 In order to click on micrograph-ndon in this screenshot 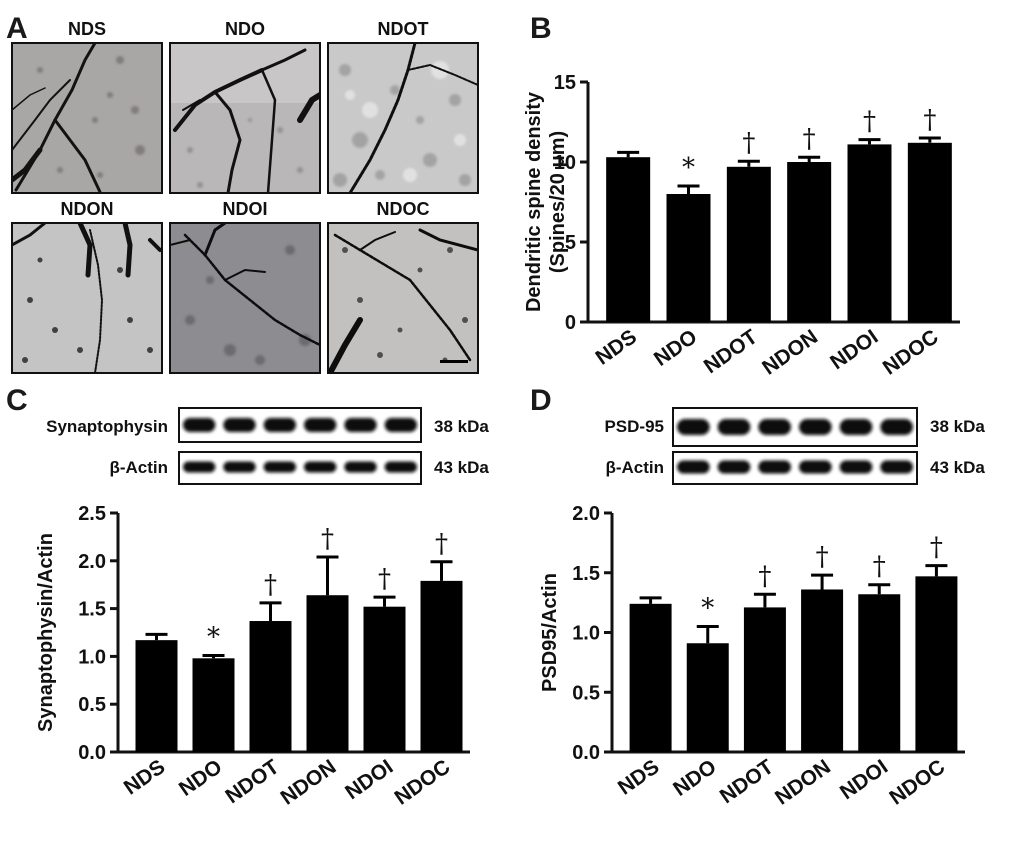, I will do `click(87, 298)`.